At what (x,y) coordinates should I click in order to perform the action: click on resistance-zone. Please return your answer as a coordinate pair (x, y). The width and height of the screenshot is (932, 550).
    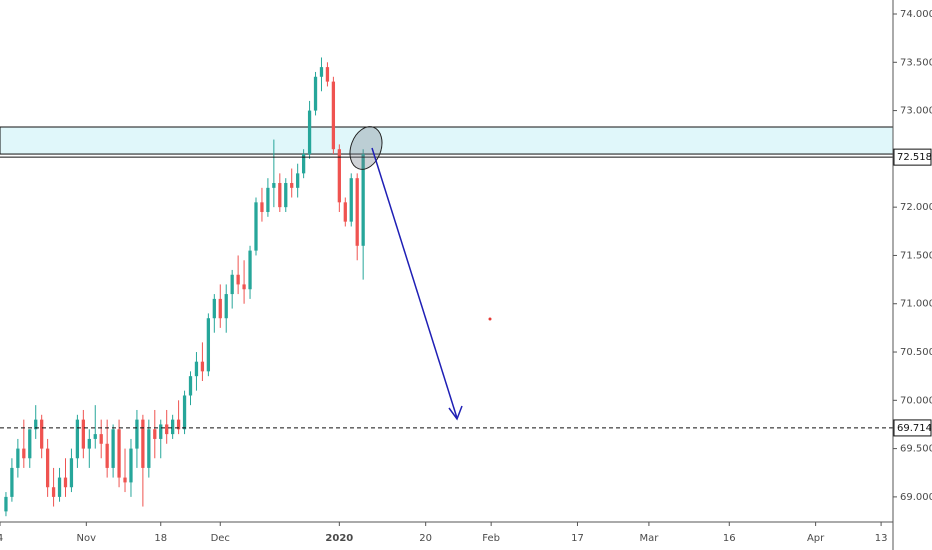
    Looking at the image, I should click on (447, 140).